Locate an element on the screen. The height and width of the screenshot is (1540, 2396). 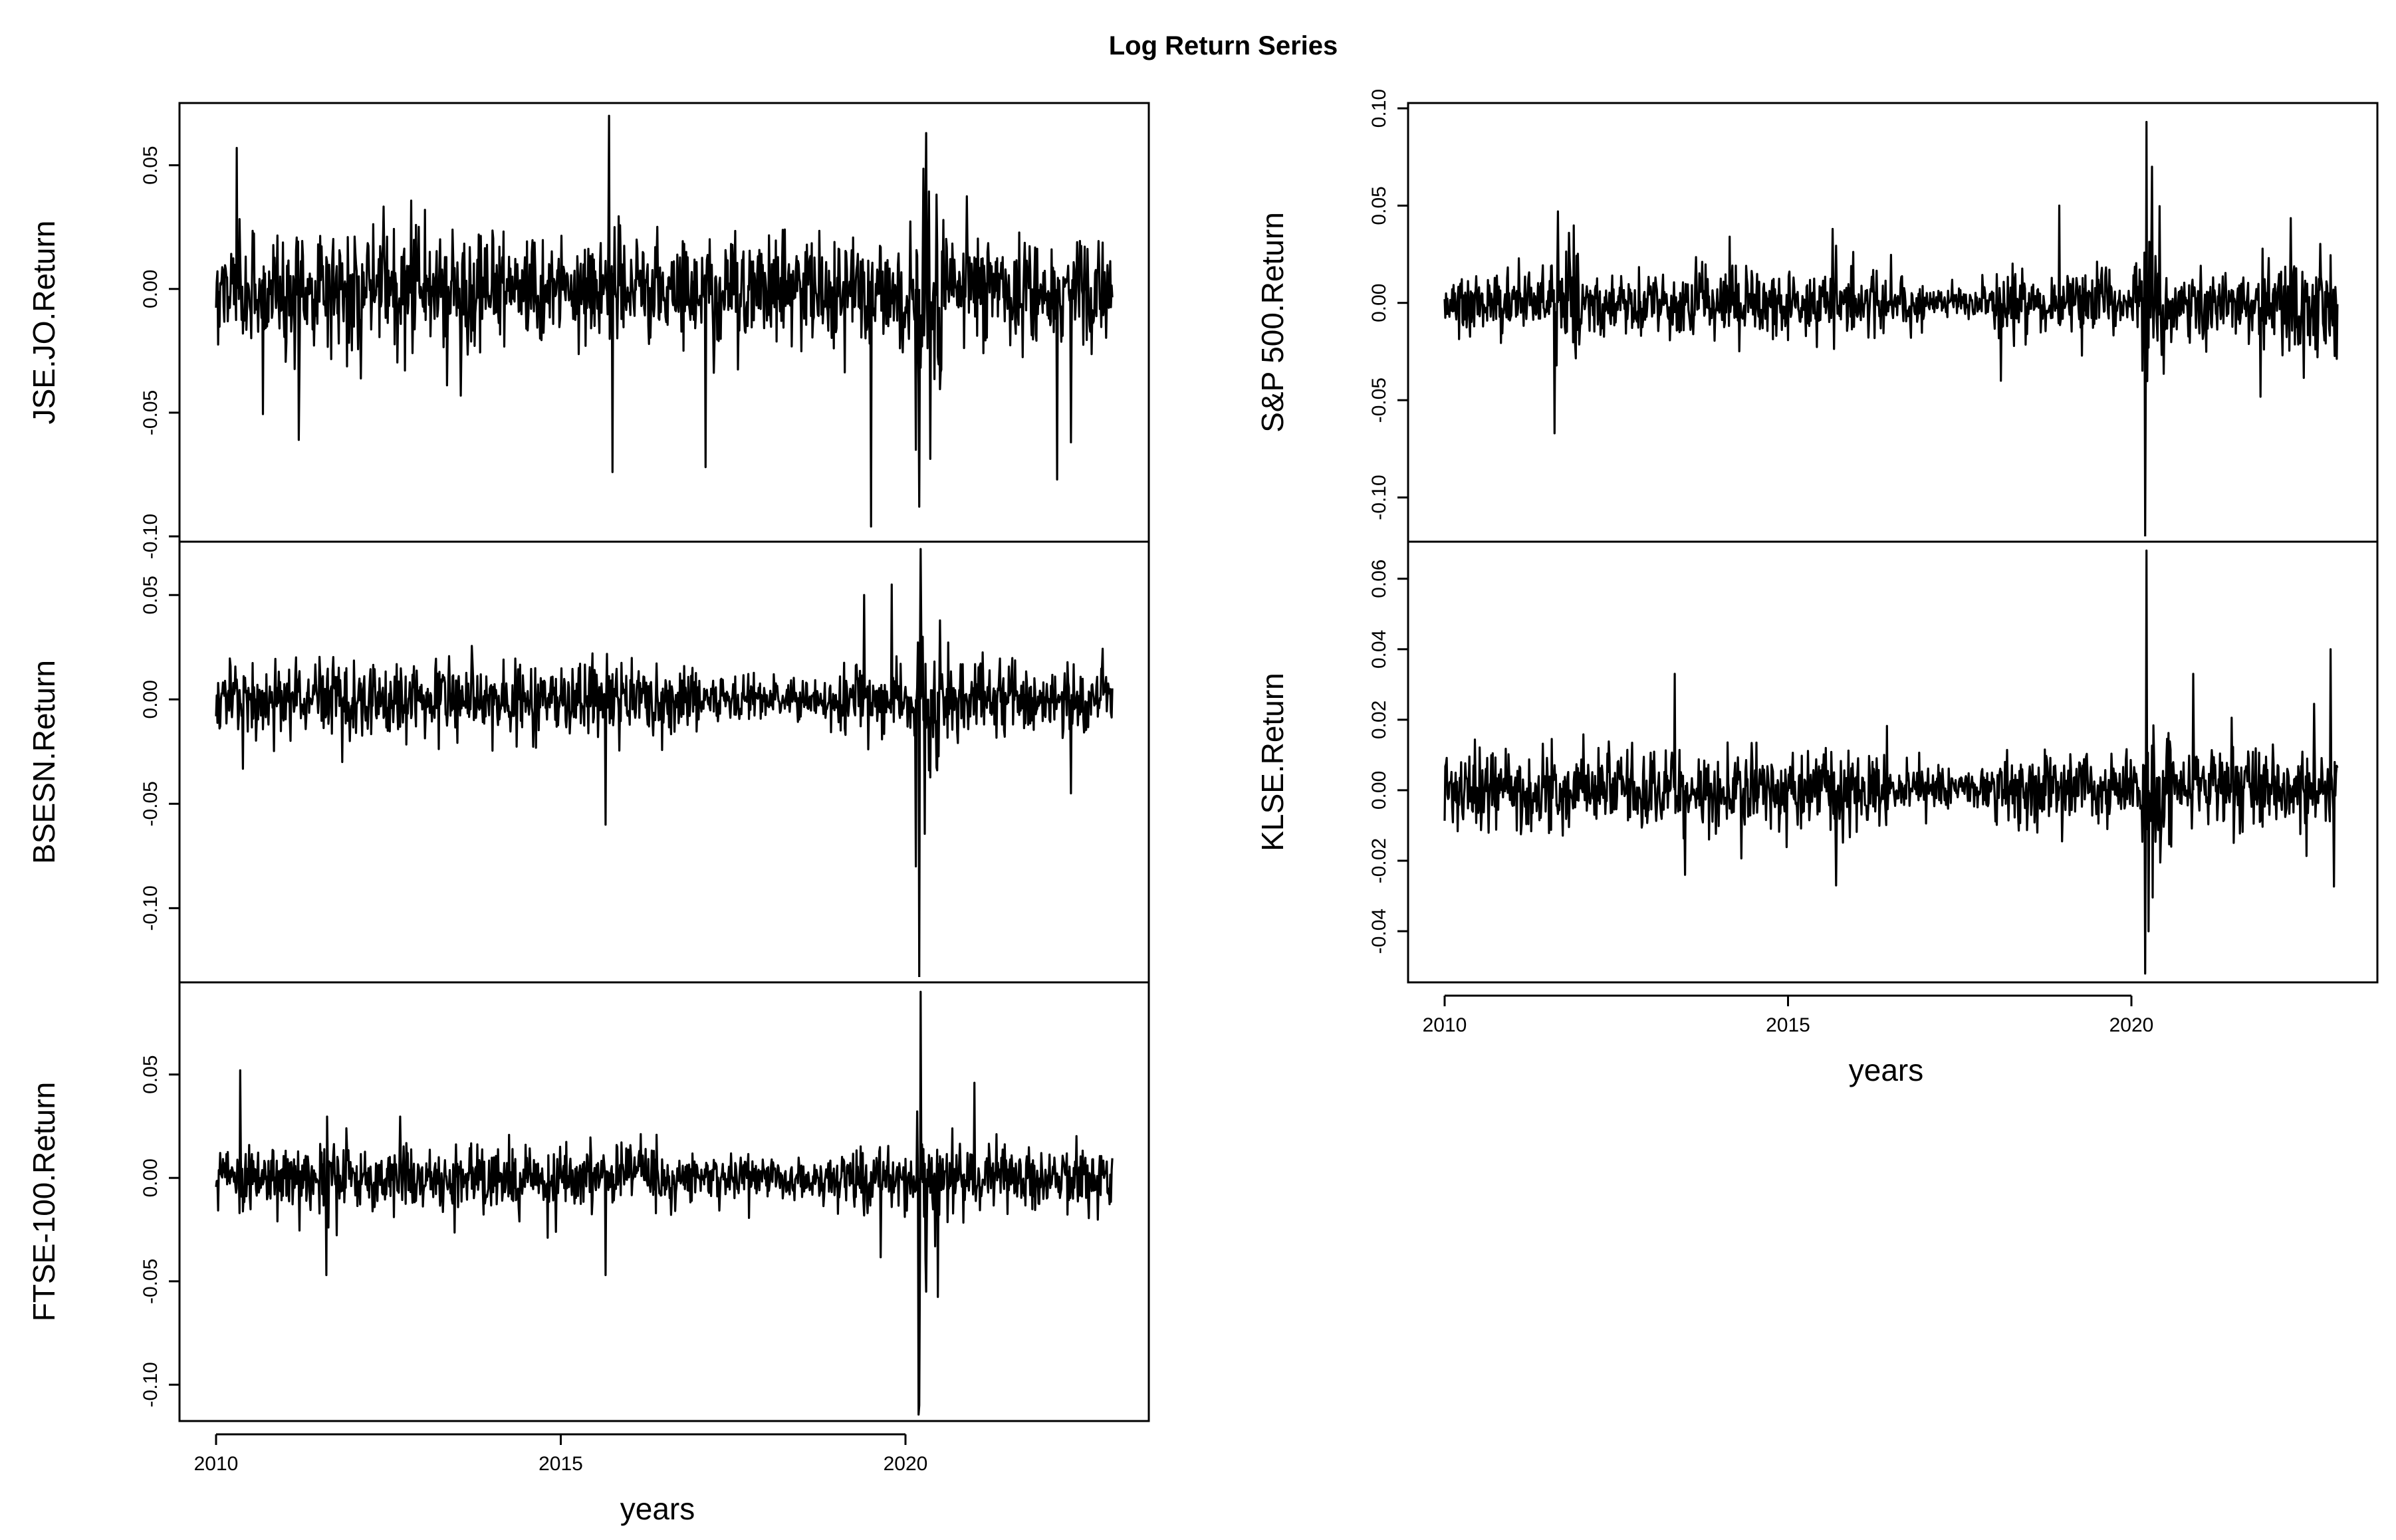
x-tick-label-ftse: 2010 is located at coordinates (217, 1464).